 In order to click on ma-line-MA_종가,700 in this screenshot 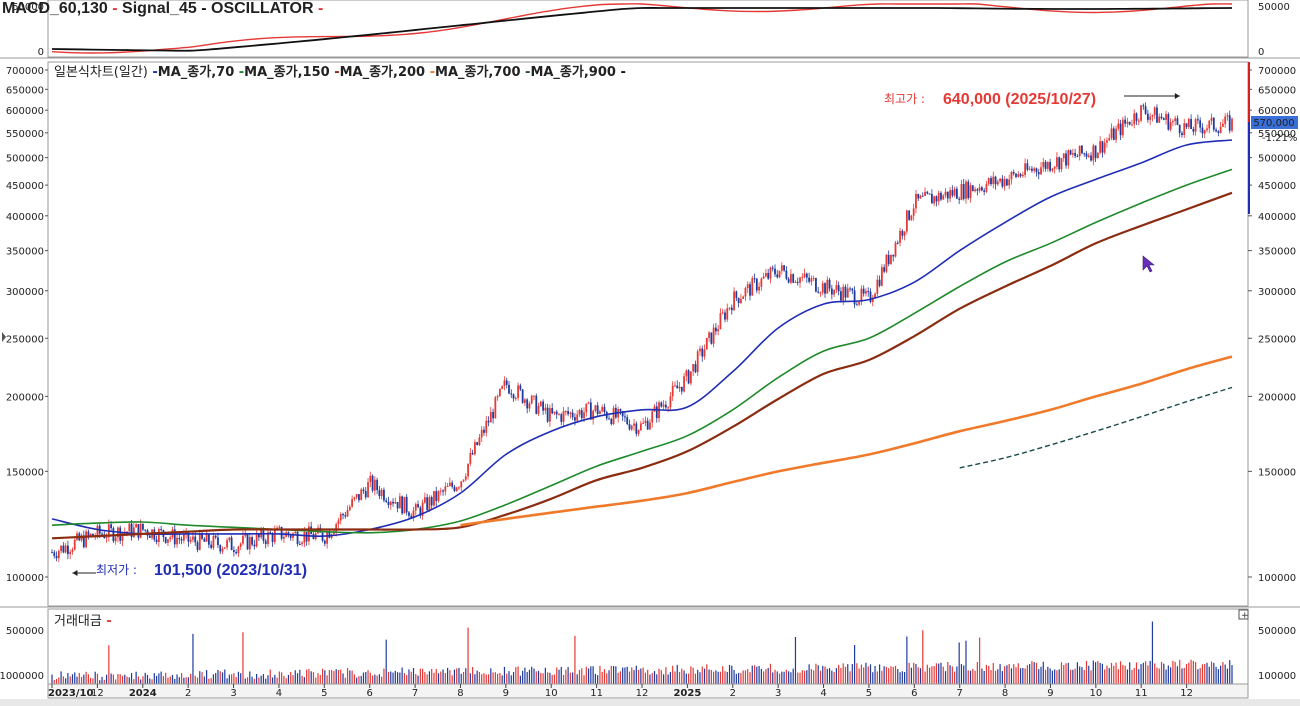, I will do `click(846, 441)`.